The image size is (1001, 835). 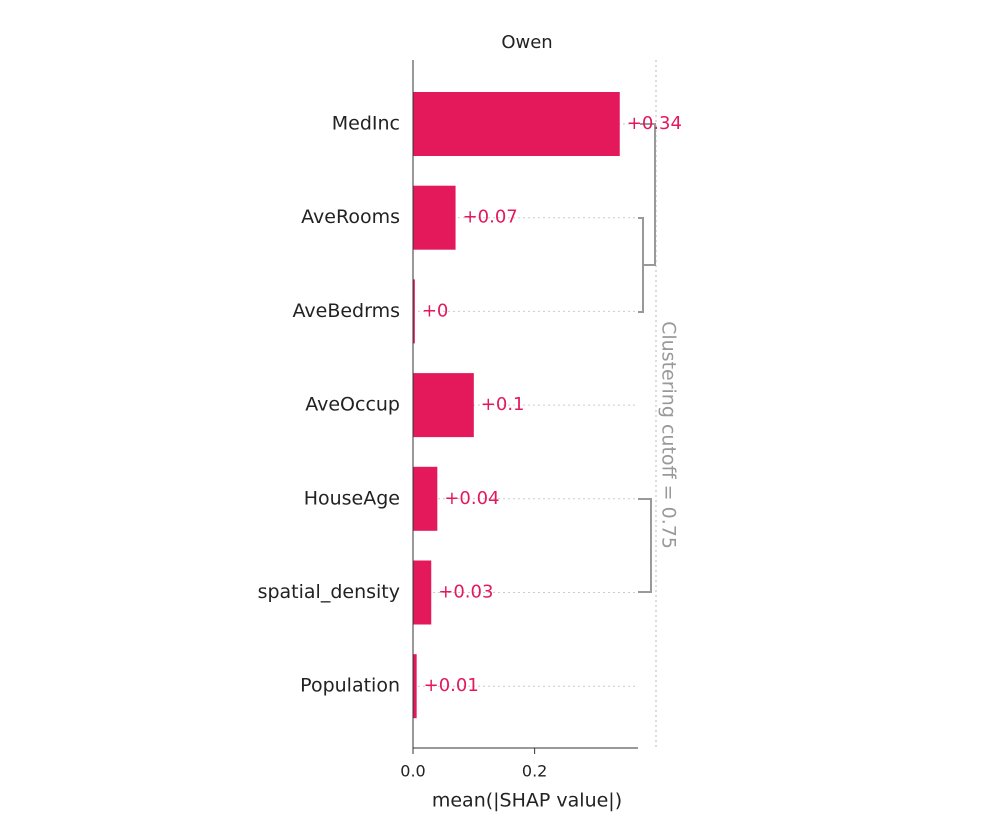 I want to click on y-tick-label: AveOccup, so click(x=352, y=405).